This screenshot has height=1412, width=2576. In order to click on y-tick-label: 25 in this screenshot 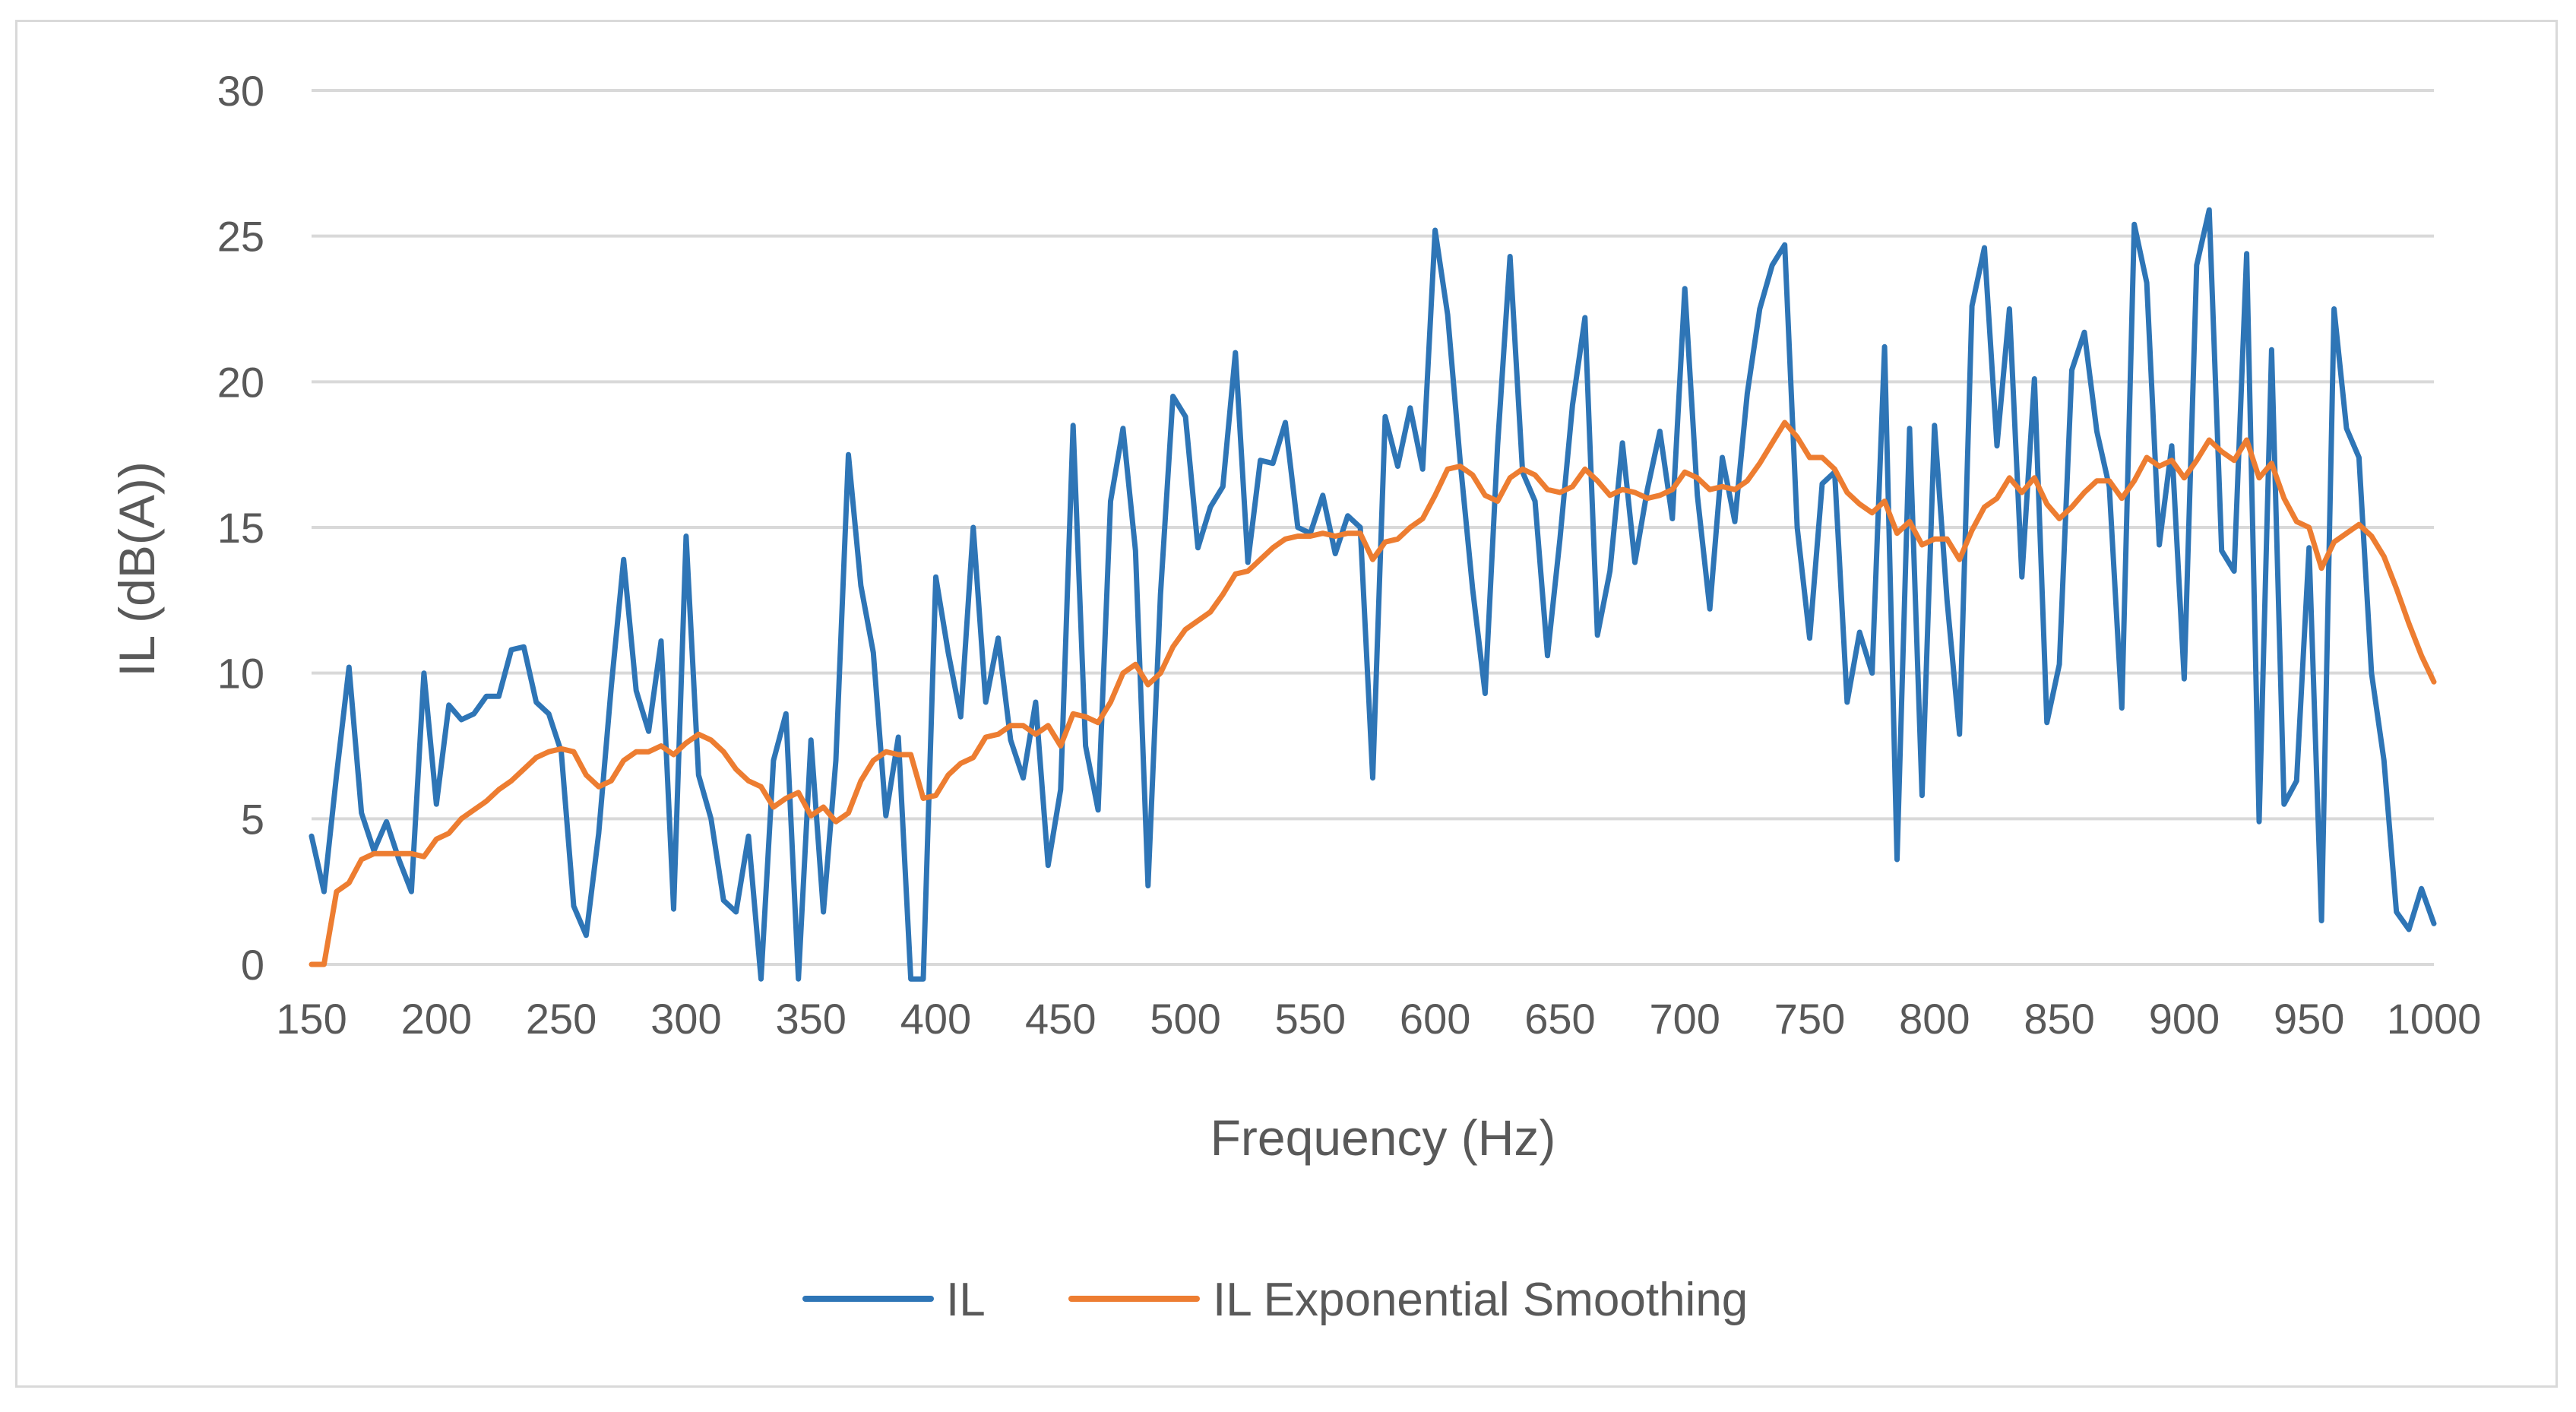, I will do `click(240, 237)`.